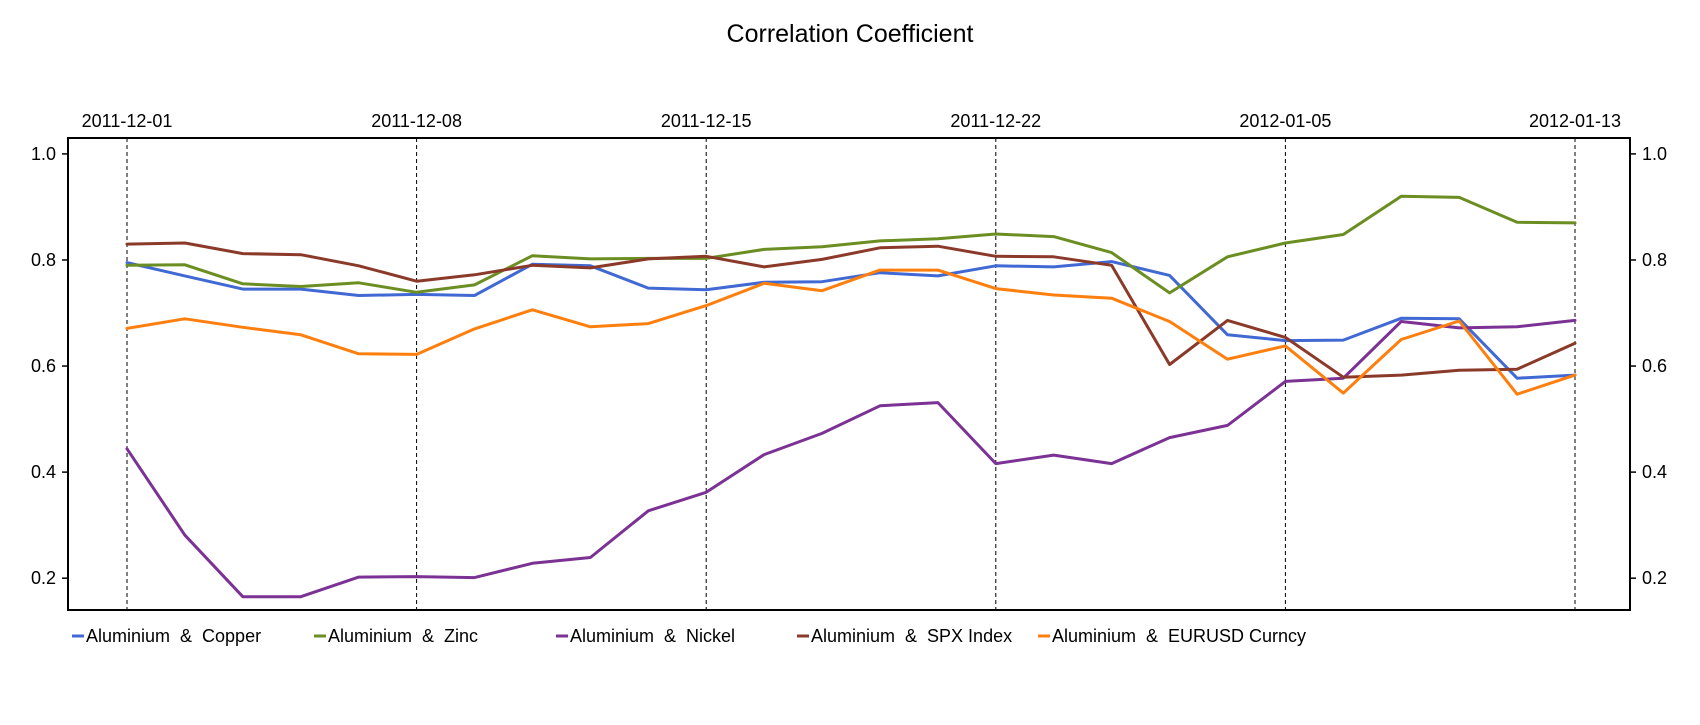  I want to click on y-tick-label-left: 0.2, so click(43, 578).